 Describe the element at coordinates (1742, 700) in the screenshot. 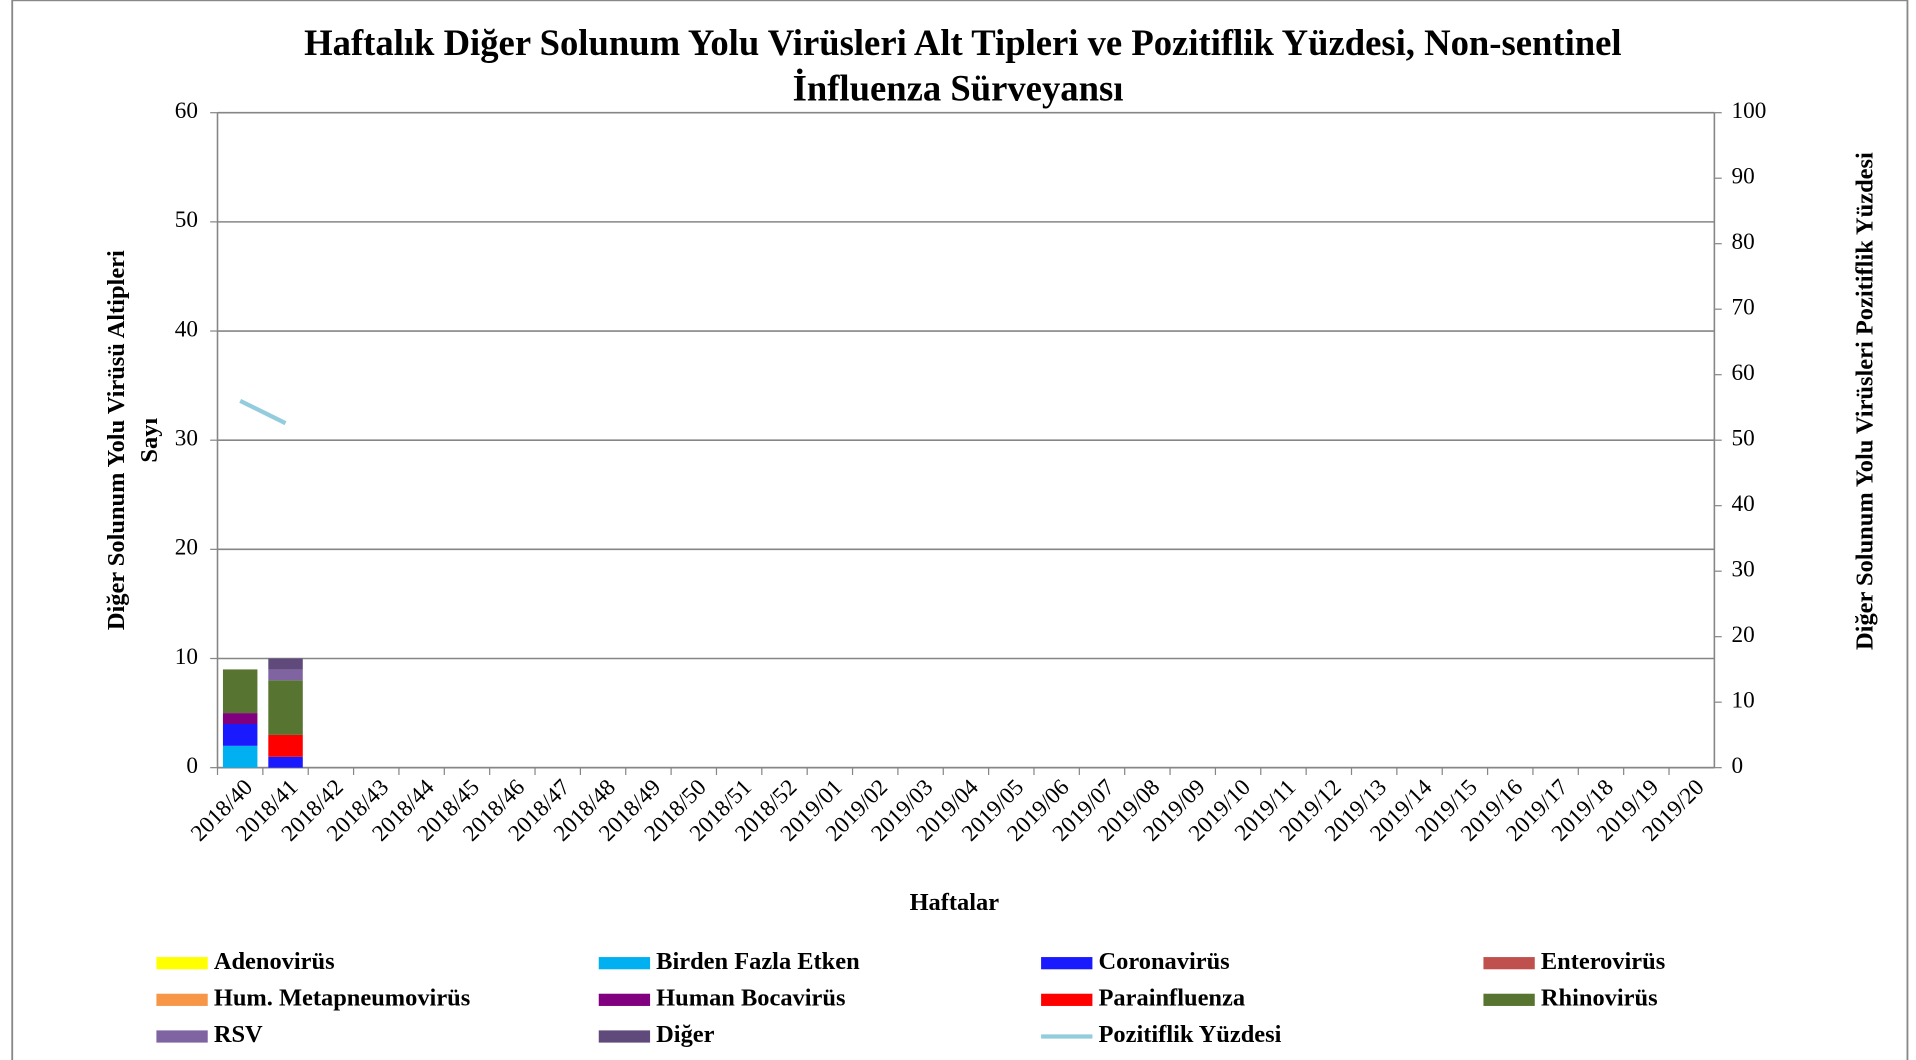

I see `y2-tick-label: 10` at that location.